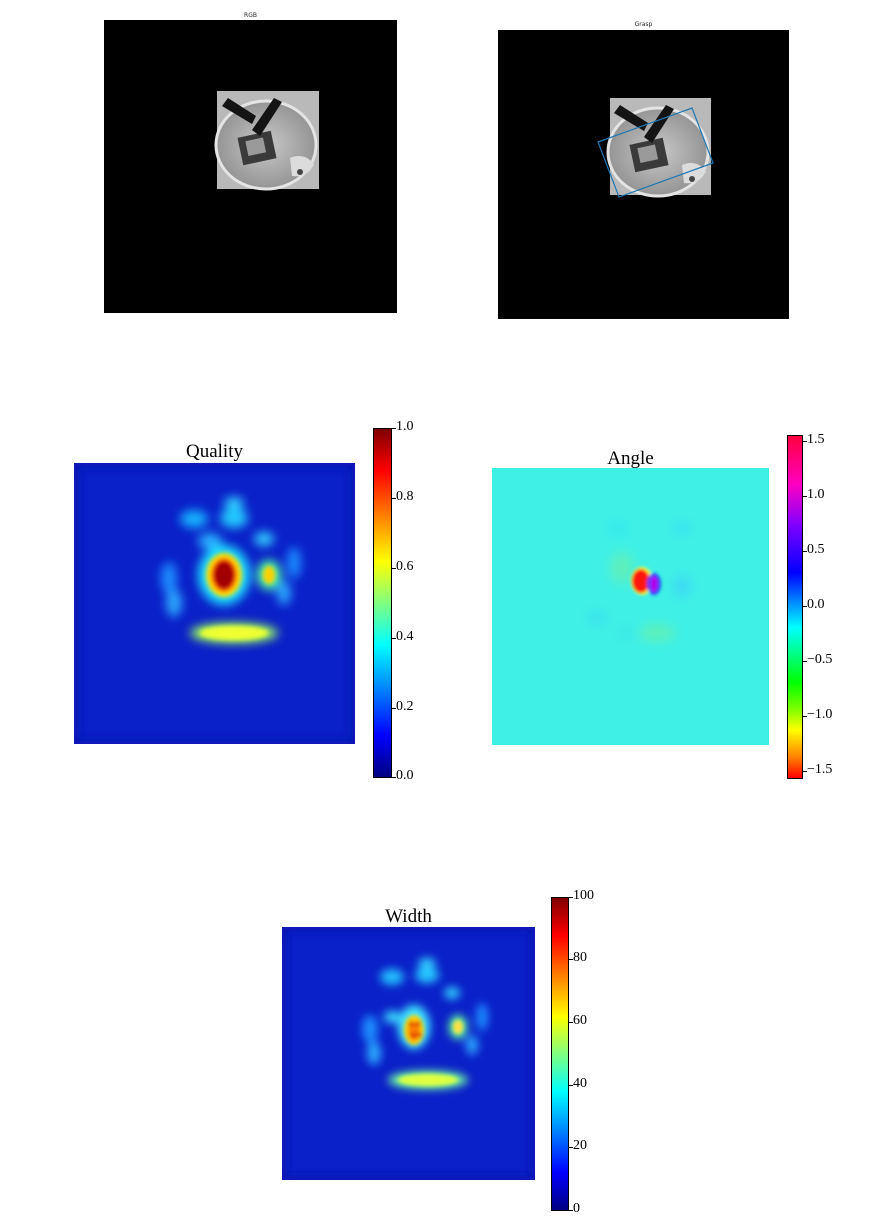  What do you see at coordinates (833, 605) in the screenshot?
I see `angle-colorbar-ticks: 1.5 1.0 0.5 0.0 −0.5 −1.0 −1.5` at bounding box center [833, 605].